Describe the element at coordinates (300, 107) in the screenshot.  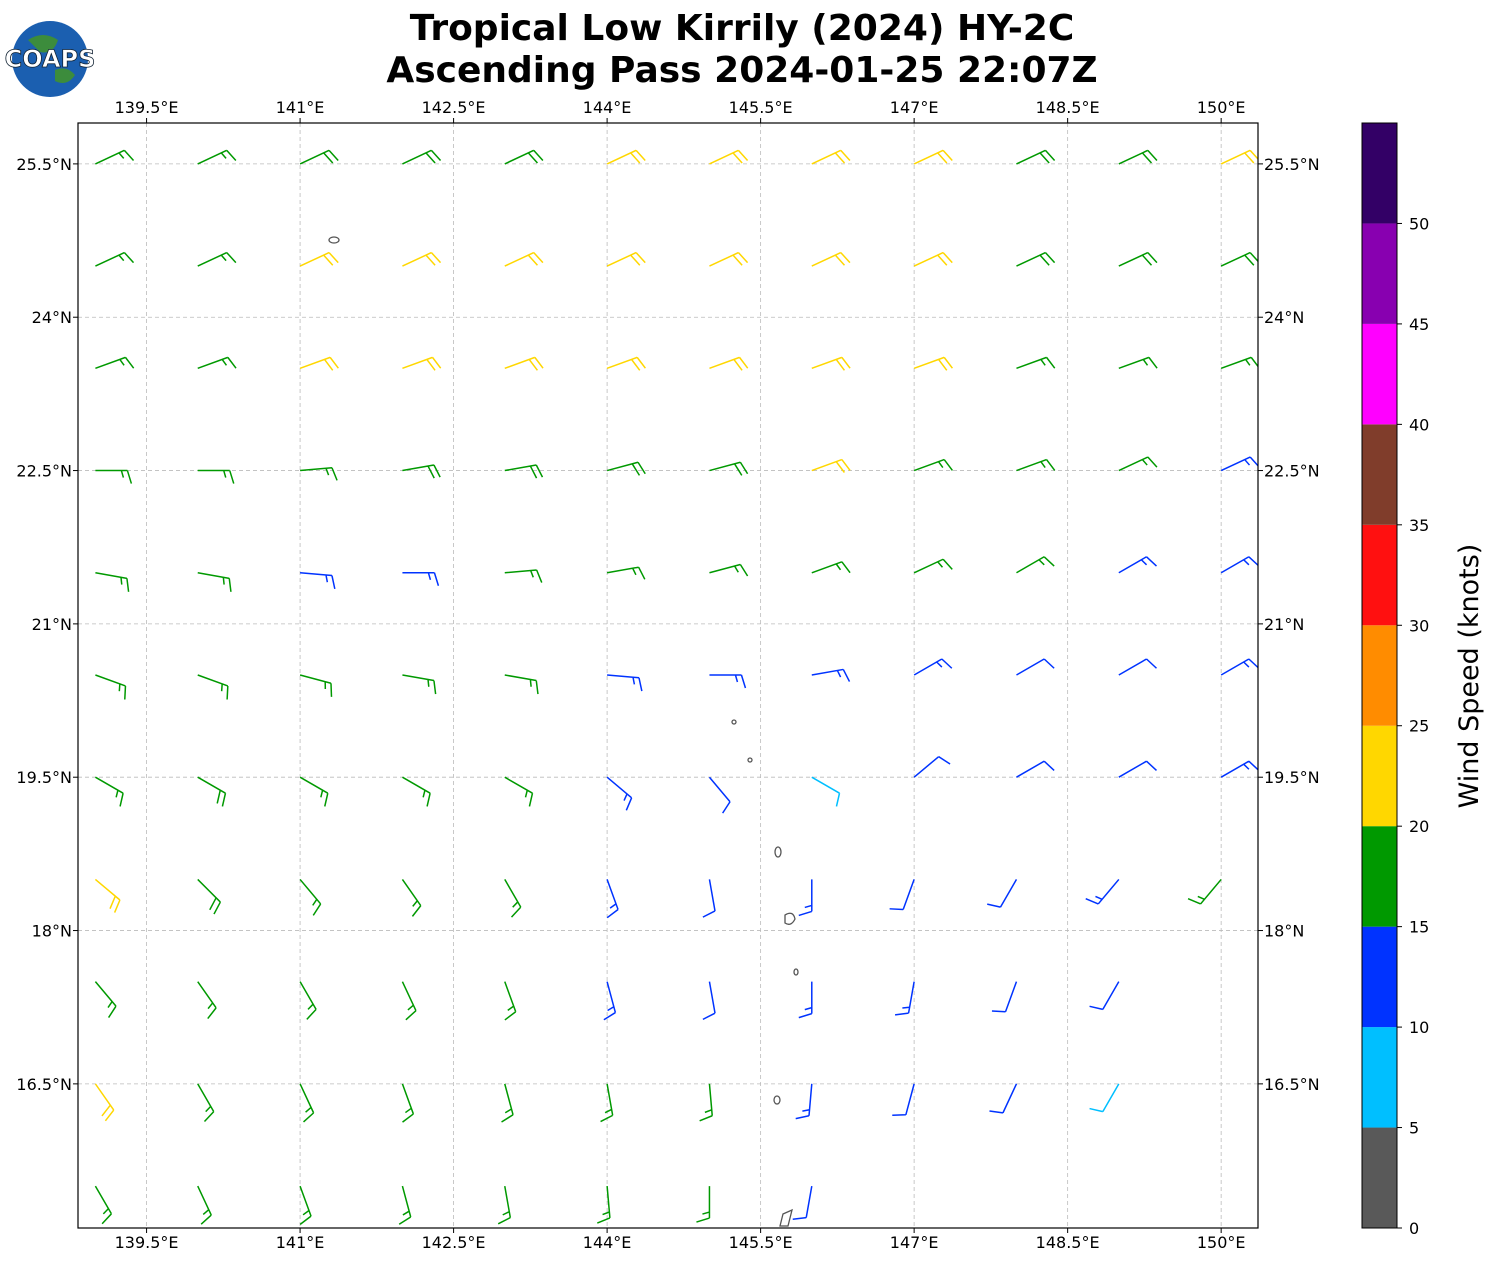
I see `lon-label: 141°E` at that location.